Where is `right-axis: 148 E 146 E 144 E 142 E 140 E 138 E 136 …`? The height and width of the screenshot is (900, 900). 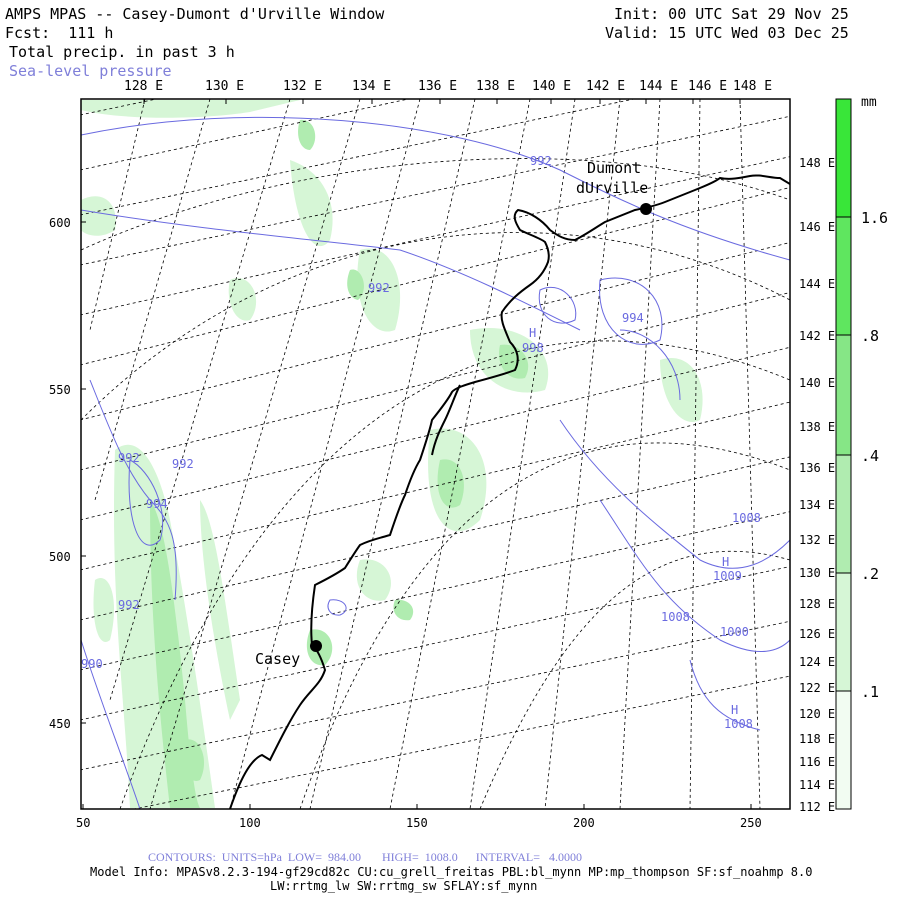 right-axis: 148 E 146 E 144 E 142 E 140 E 138 E 136 … is located at coordinates (817, 485).